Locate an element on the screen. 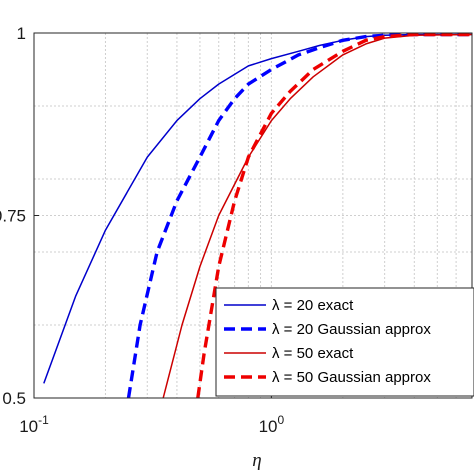 The width and height of the screenshot is (474, 474). x-tick-label-1: 10⁻¹ is located at coordinates (34, 424).